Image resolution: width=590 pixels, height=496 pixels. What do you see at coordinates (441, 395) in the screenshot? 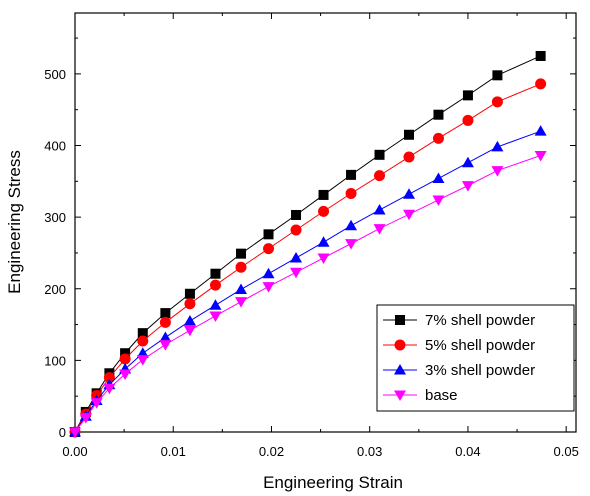
I see `legend-label: base` at bounding box center [441, 395].